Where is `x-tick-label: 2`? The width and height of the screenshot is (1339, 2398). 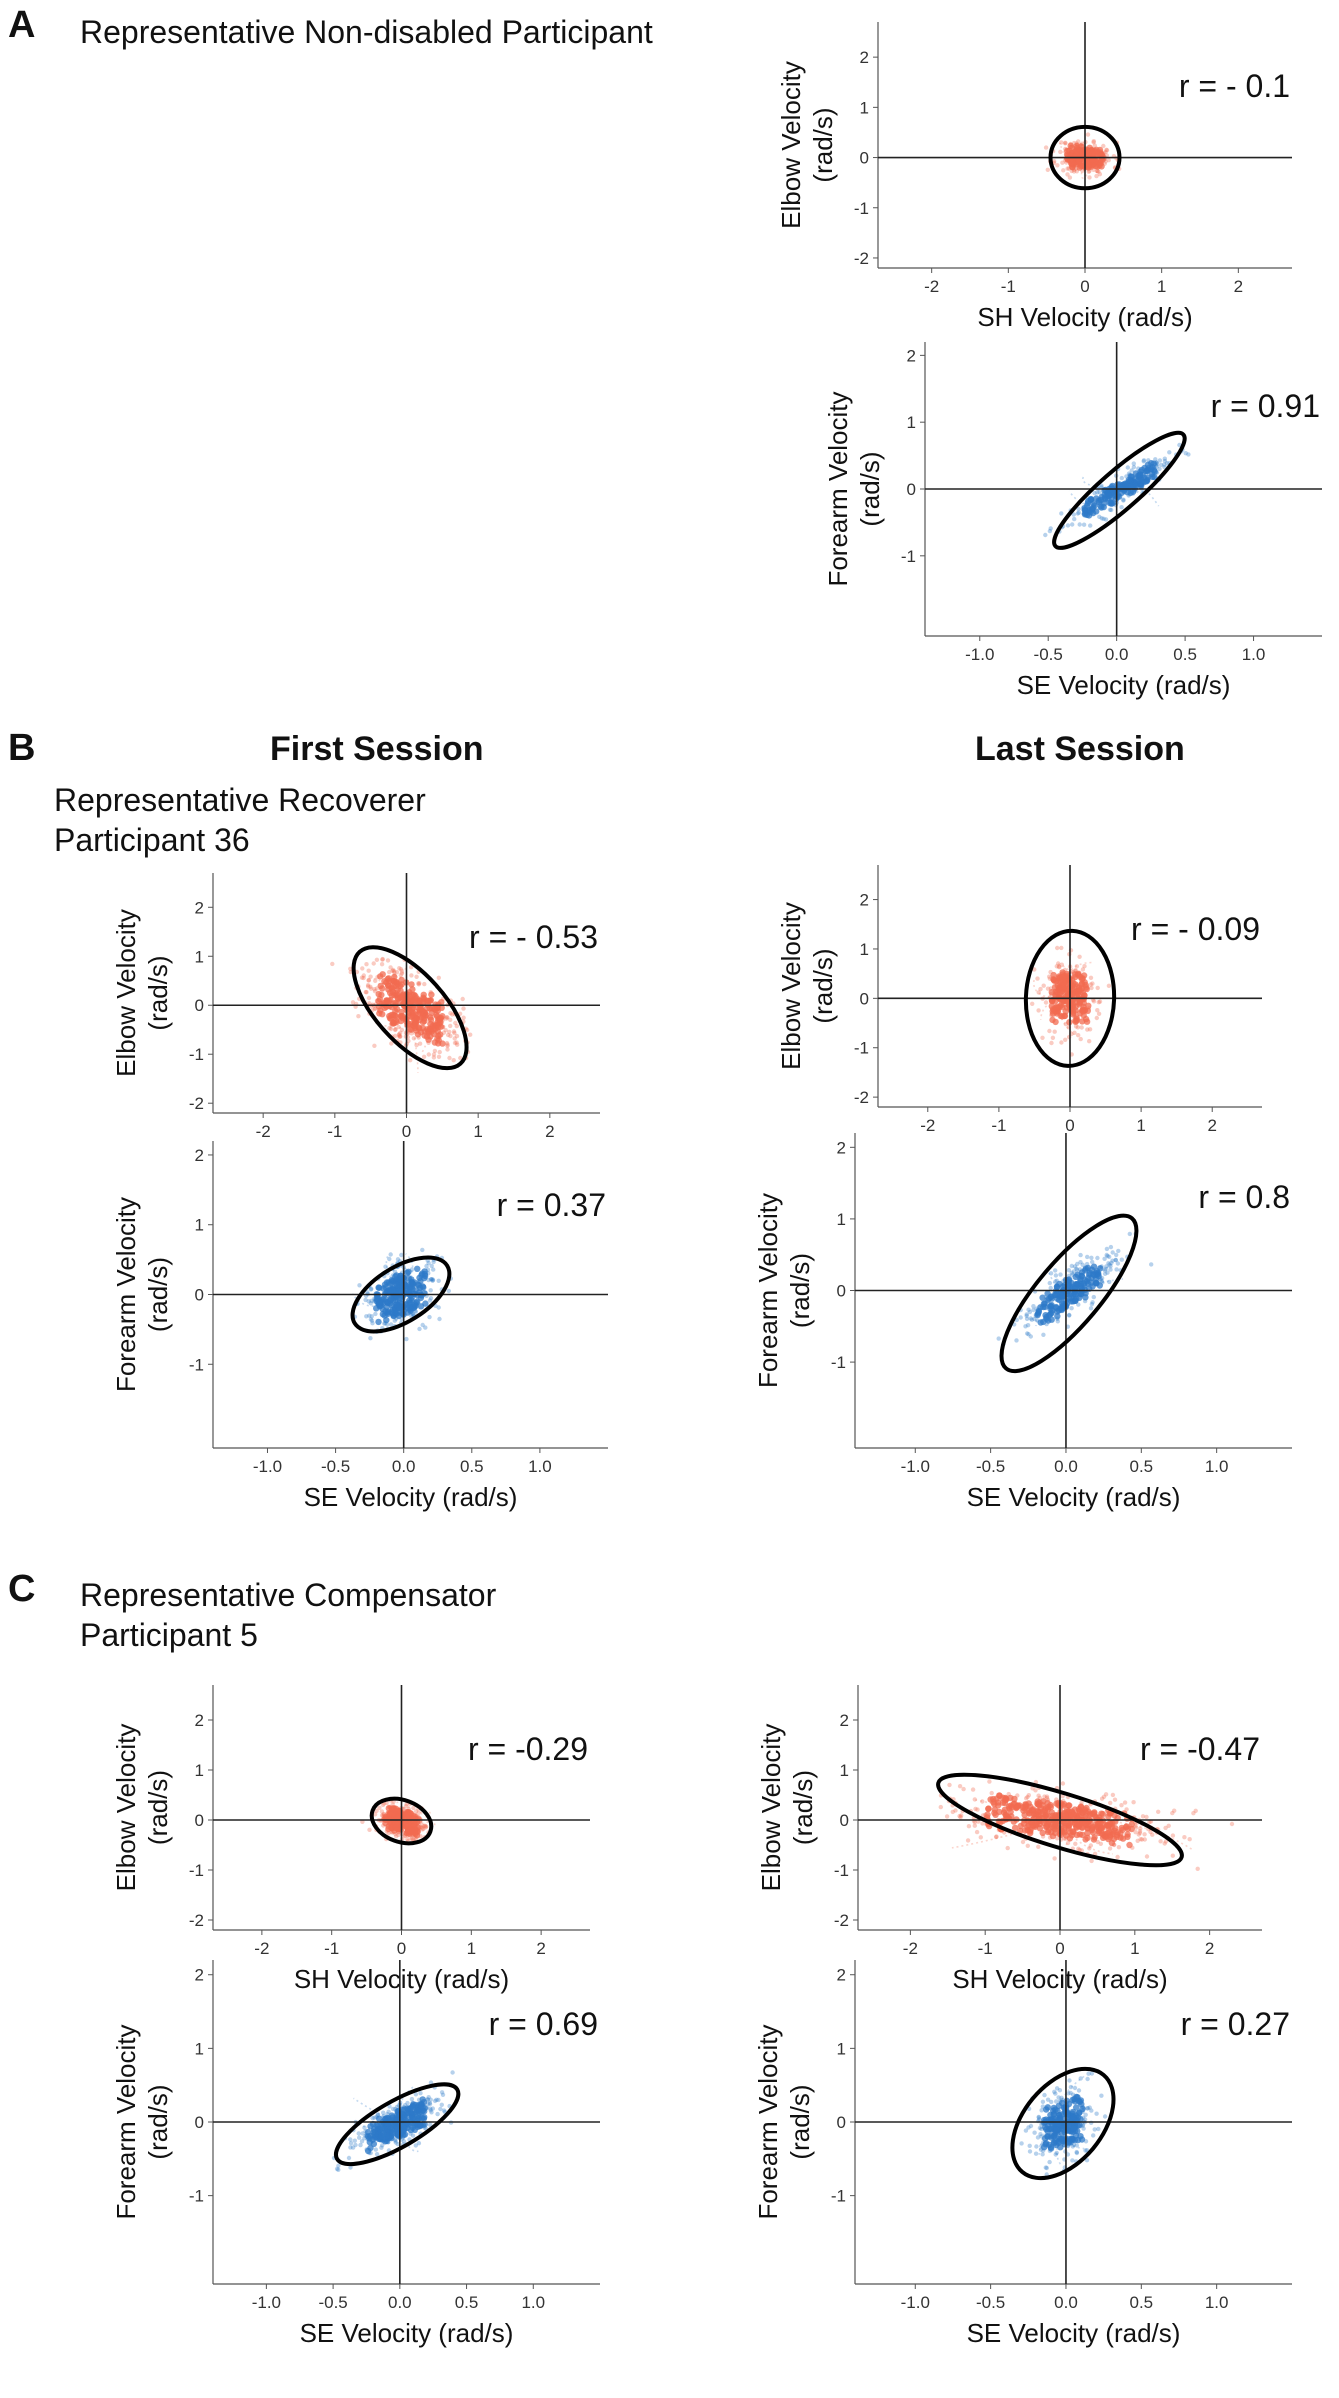 x-tick-label: 2 is located at coordinates (540, 1948).